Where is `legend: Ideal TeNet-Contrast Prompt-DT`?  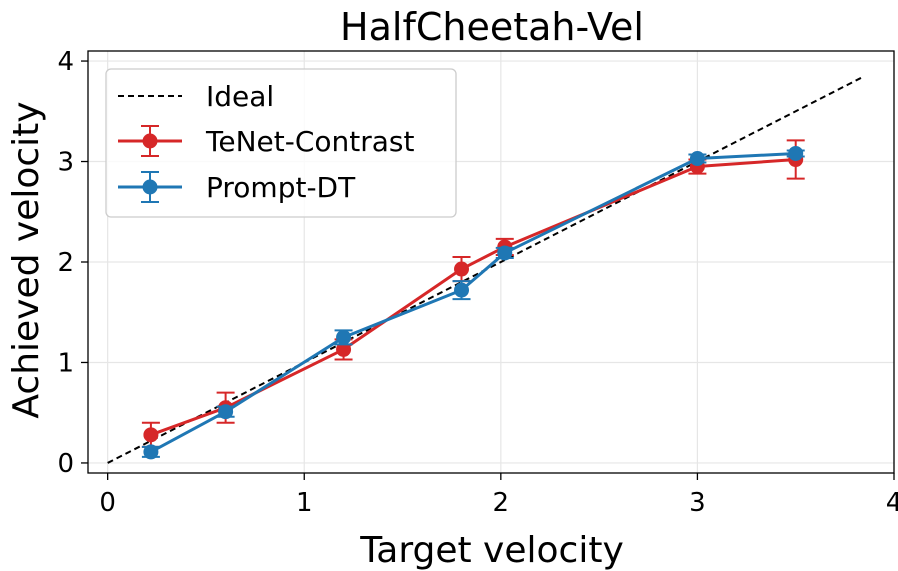 legend: Ideal TeNet-Contrast Prompt-DT is located at coordinates (281, 143).